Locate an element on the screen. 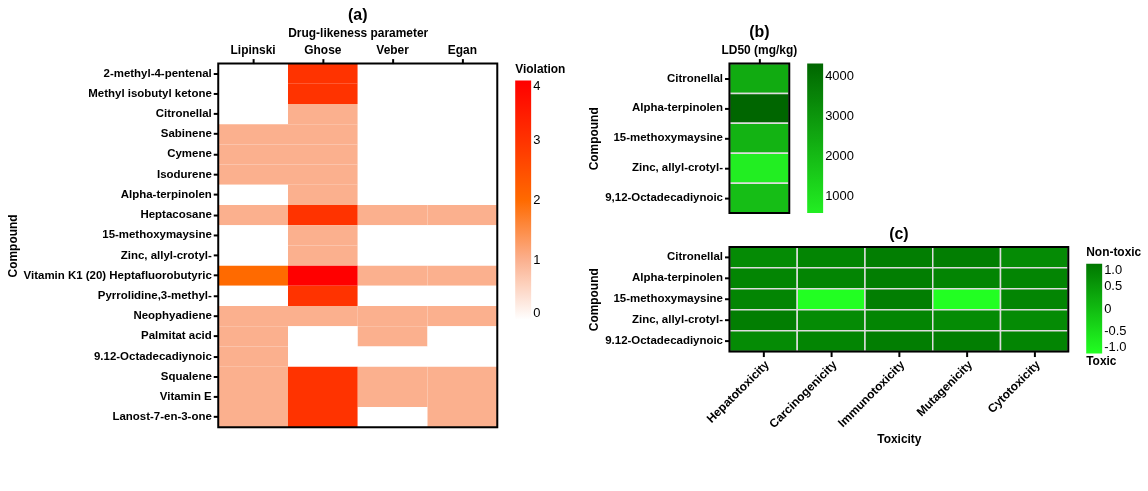  color-bar-label: 4 is located at coordinates (537, 86).